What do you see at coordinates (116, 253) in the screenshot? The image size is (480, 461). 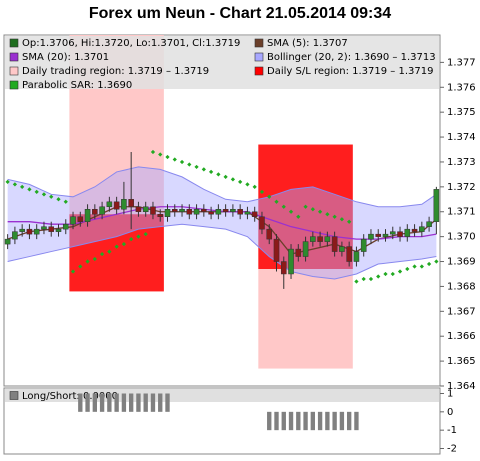 I see `region` at bounding box center [116, 253].